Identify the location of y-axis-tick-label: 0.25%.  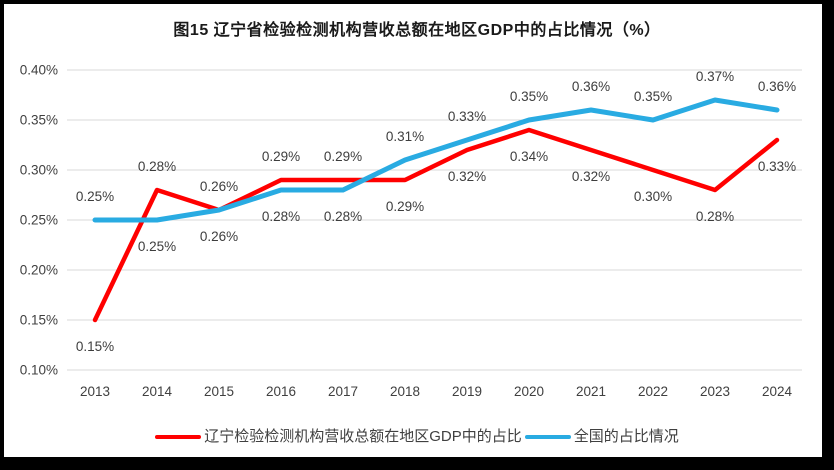
(39, 220).